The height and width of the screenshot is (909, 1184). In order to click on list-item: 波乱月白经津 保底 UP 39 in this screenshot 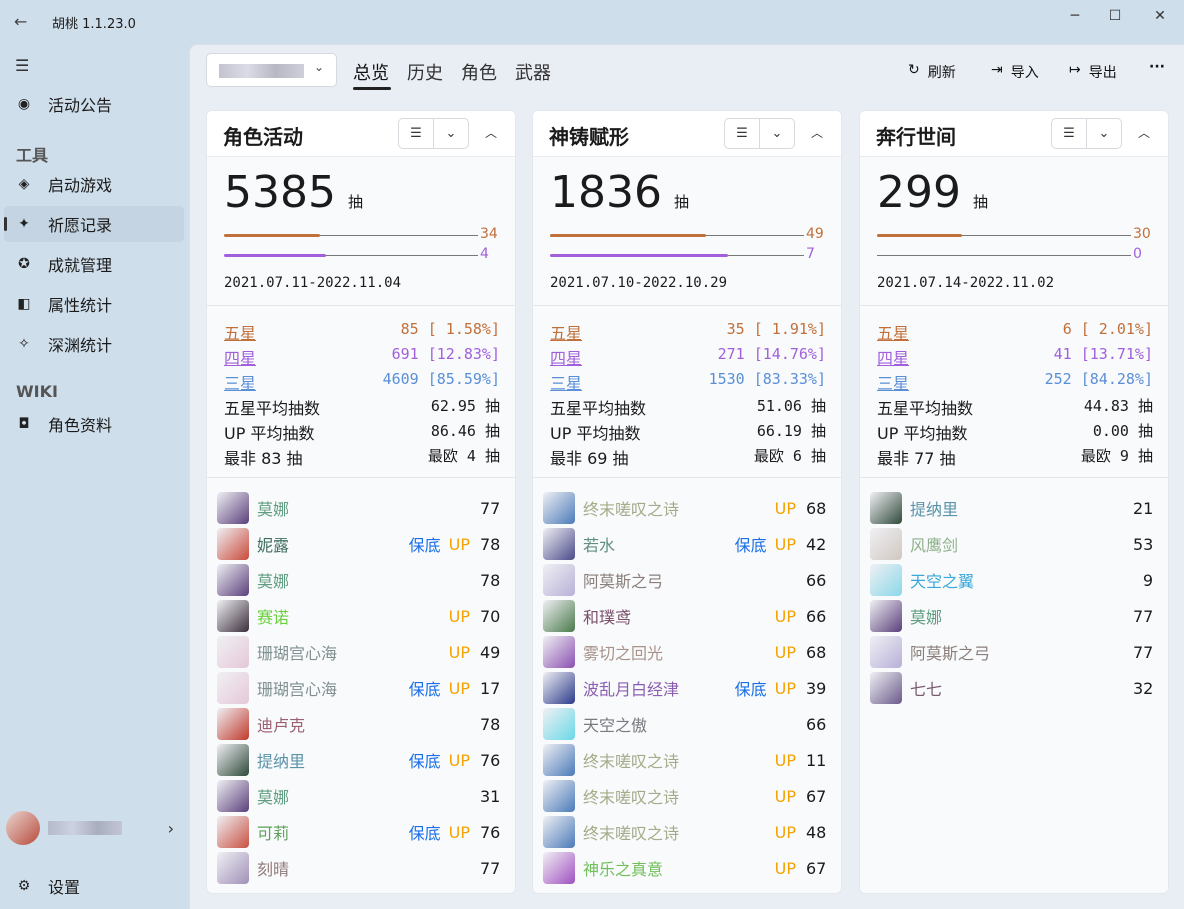, I will do `click(684, 688)`.